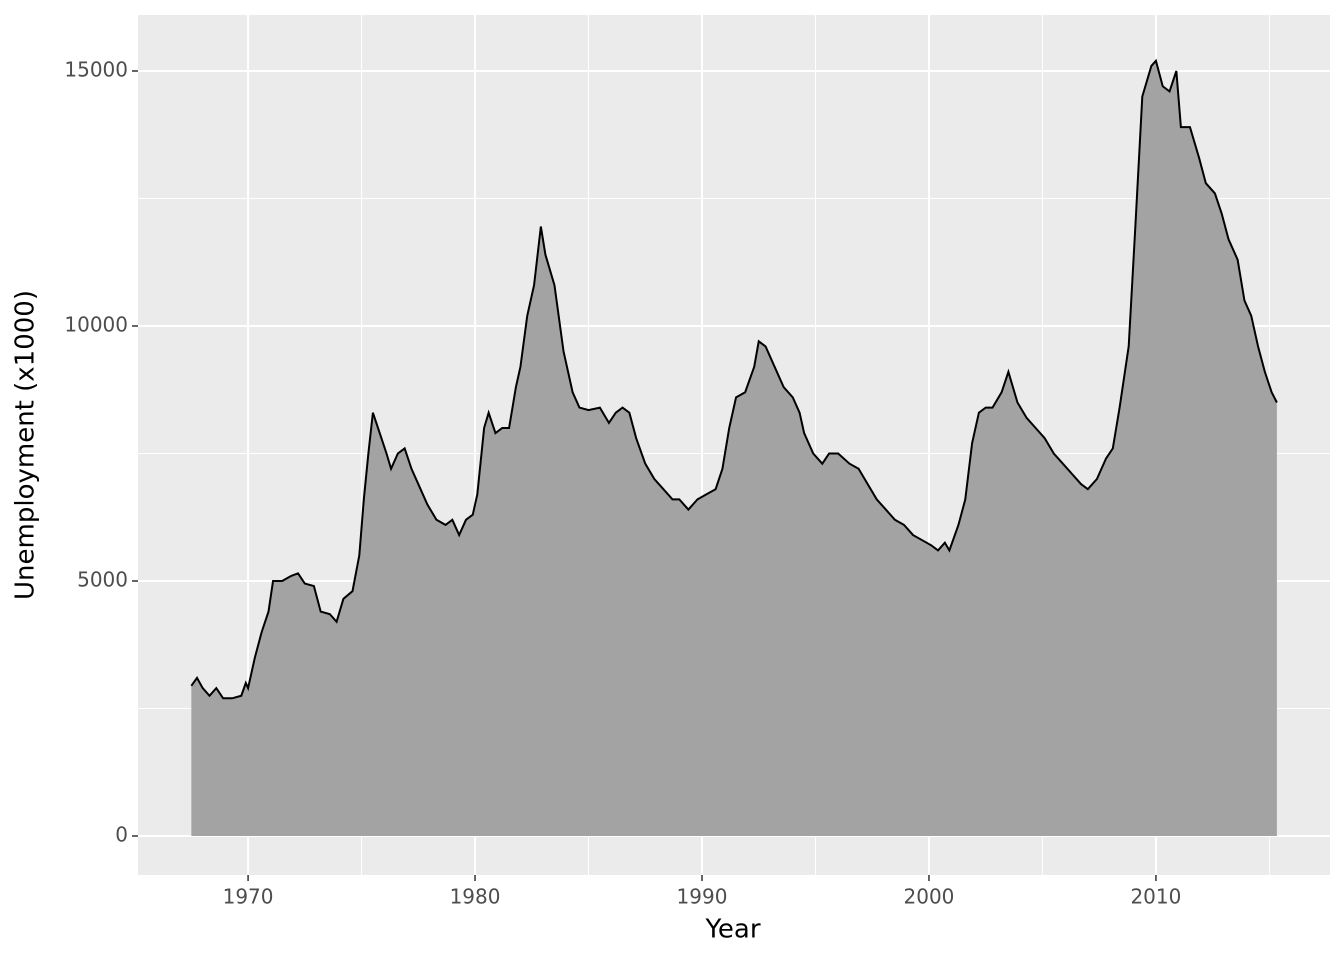 This screenshot has width=1344, height=964. I want to click on y-tick-label: 5000, so click(102, 579).